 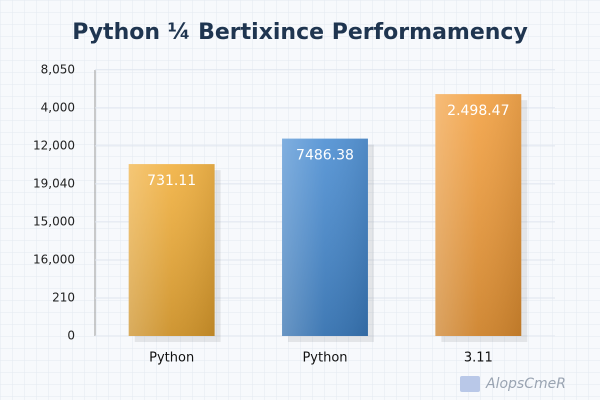 What do you see at coordinates (54, 183) in the screenshot?
I see `y-tick-label: 19,040` at bounding box center [54, 183].